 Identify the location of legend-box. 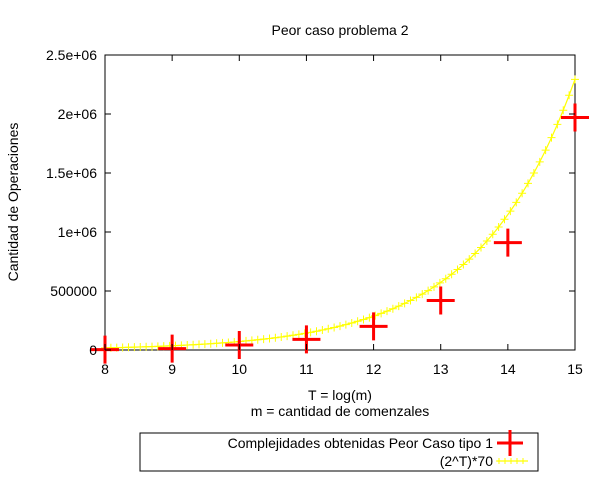
(339, 452).